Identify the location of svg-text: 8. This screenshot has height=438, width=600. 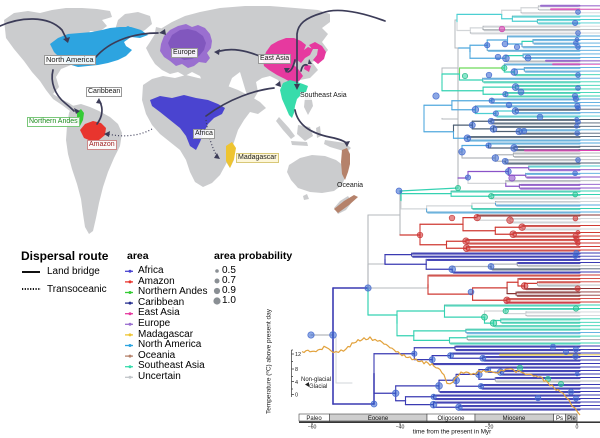
(296, 370).